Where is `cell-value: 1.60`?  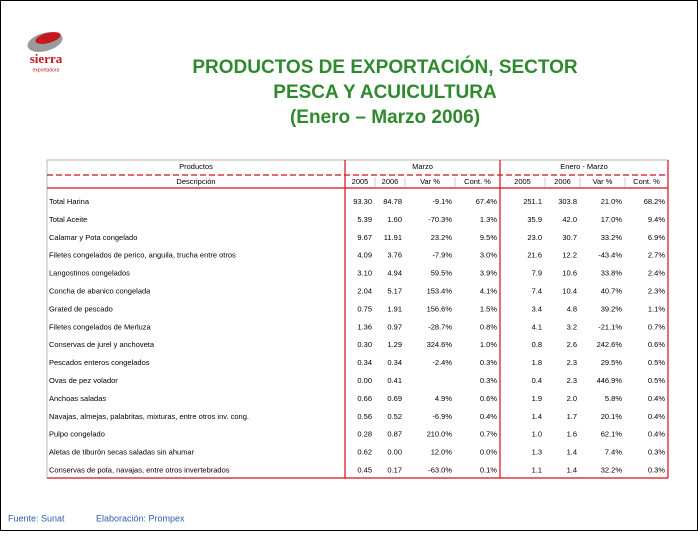
cell-value: 1.60 is located at coordinates (394, 219).